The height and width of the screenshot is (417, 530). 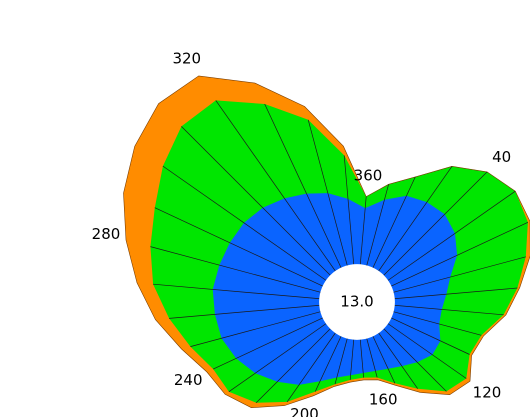 I want to click on angle-label-240: 240, so click(x=188, y=380).